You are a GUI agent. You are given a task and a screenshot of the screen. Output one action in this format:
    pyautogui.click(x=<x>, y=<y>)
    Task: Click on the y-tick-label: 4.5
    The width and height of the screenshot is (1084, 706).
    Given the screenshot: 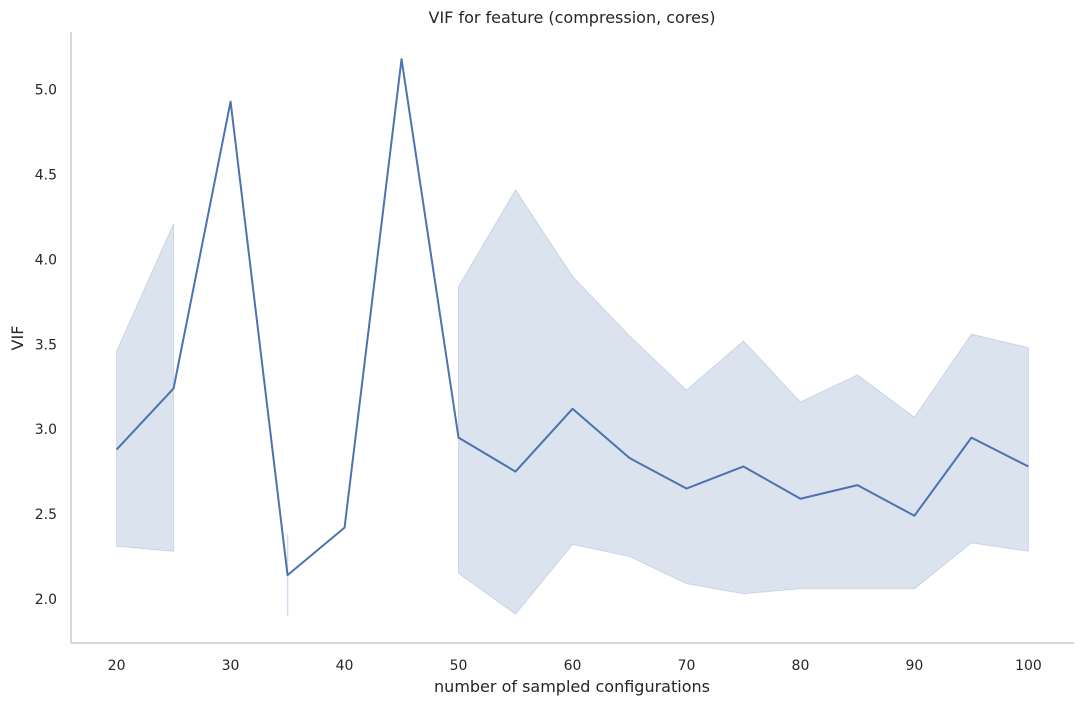 What is the action you would take?
    pyautogui.click(x=46, y=176)
    